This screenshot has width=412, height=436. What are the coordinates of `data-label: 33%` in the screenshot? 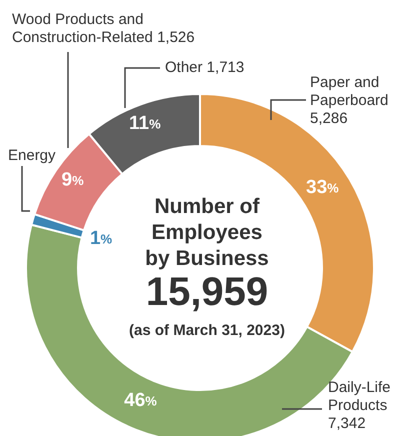 It's located at (323, 187).